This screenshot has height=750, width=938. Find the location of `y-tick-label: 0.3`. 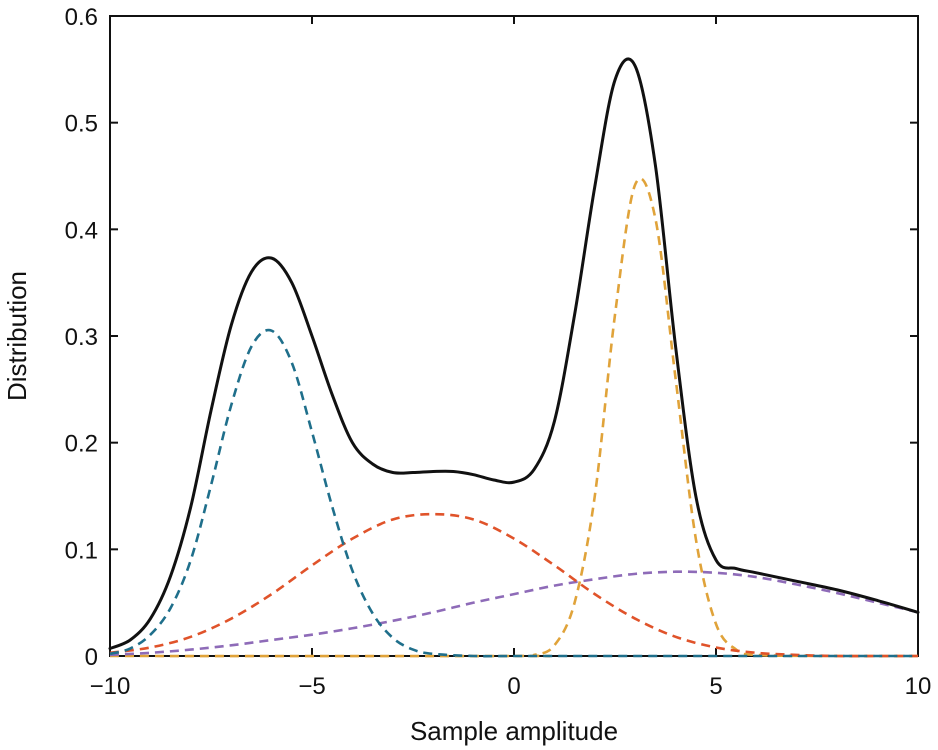

y-tick-label: 0.3 is located at coordinates (81, 337).